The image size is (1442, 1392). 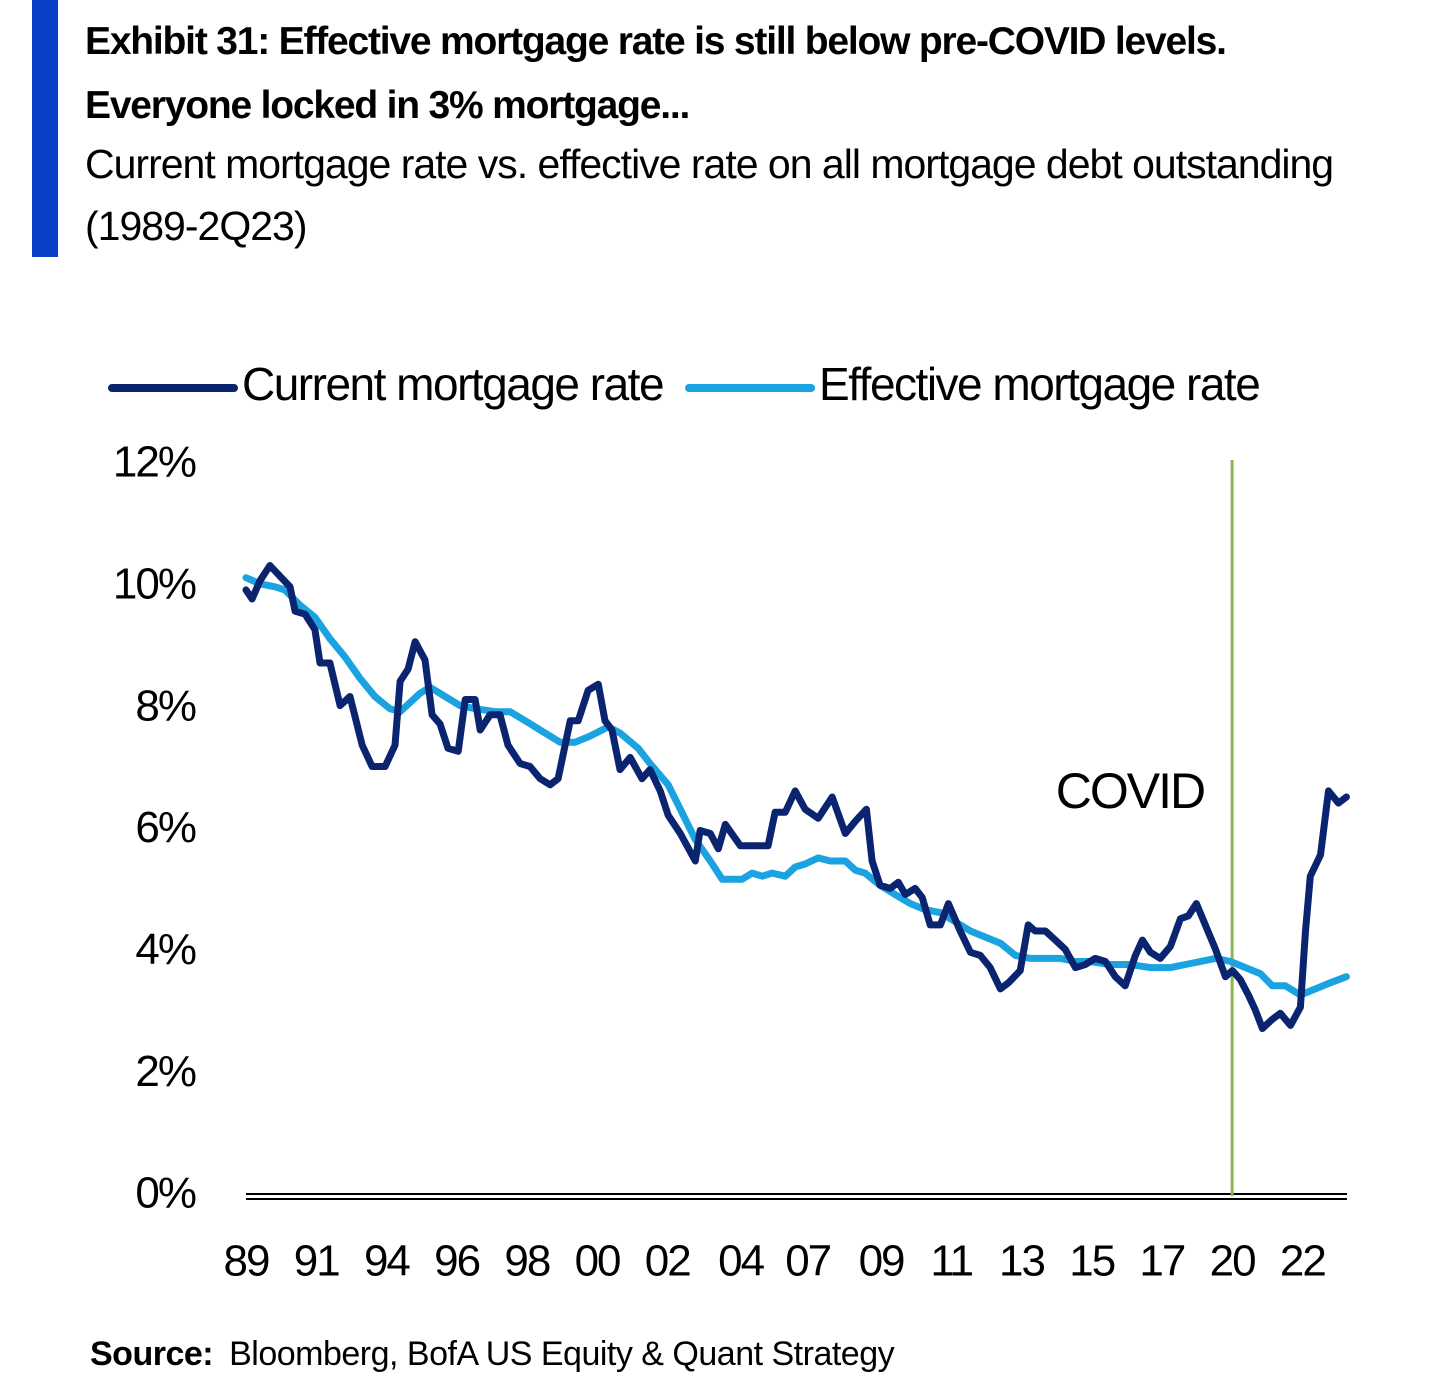 What do you see at coordinates (807, 1261) in the screenshot?
I see `x-tick-label: 07` at bounding box center [807, 1261].